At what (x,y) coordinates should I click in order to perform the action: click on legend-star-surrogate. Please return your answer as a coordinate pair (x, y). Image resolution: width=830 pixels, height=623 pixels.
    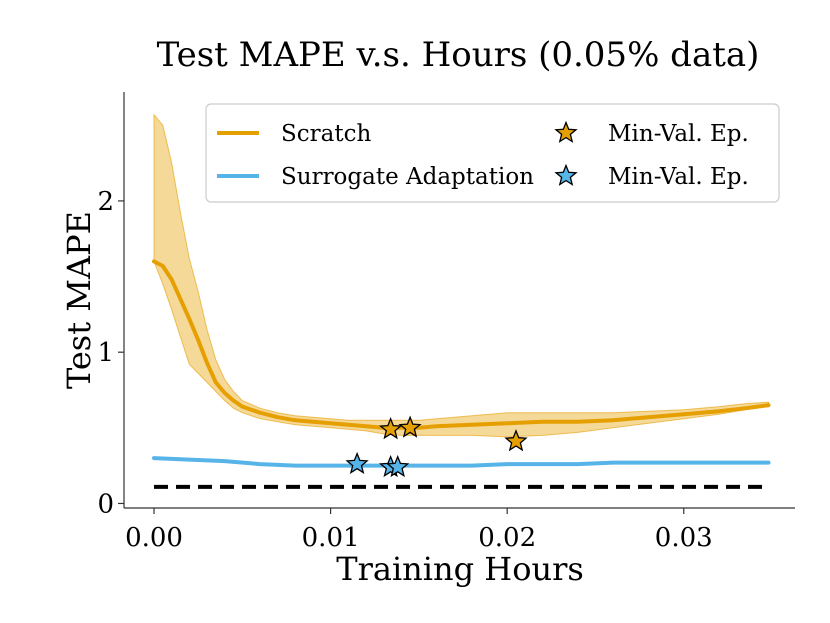
    Looking at the image, I should click on (566, 174).